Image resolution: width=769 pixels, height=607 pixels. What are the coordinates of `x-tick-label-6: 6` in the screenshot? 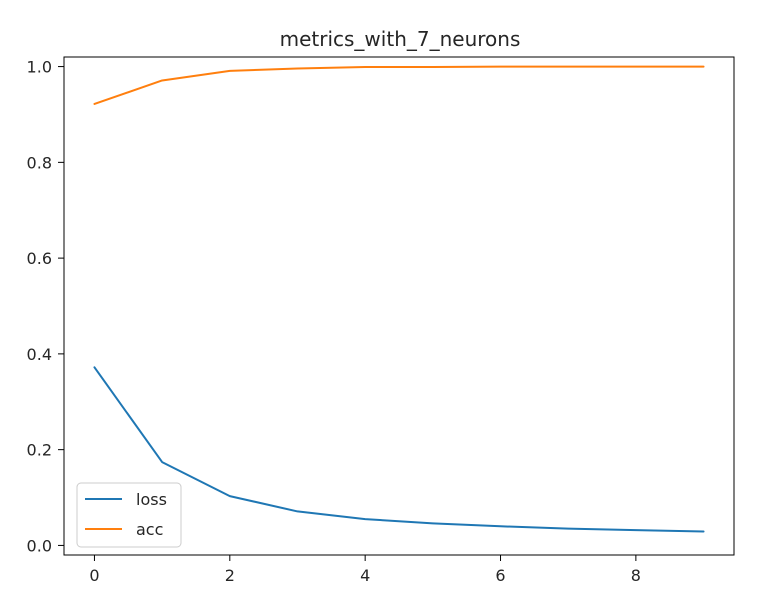 It's located at (500, 575).